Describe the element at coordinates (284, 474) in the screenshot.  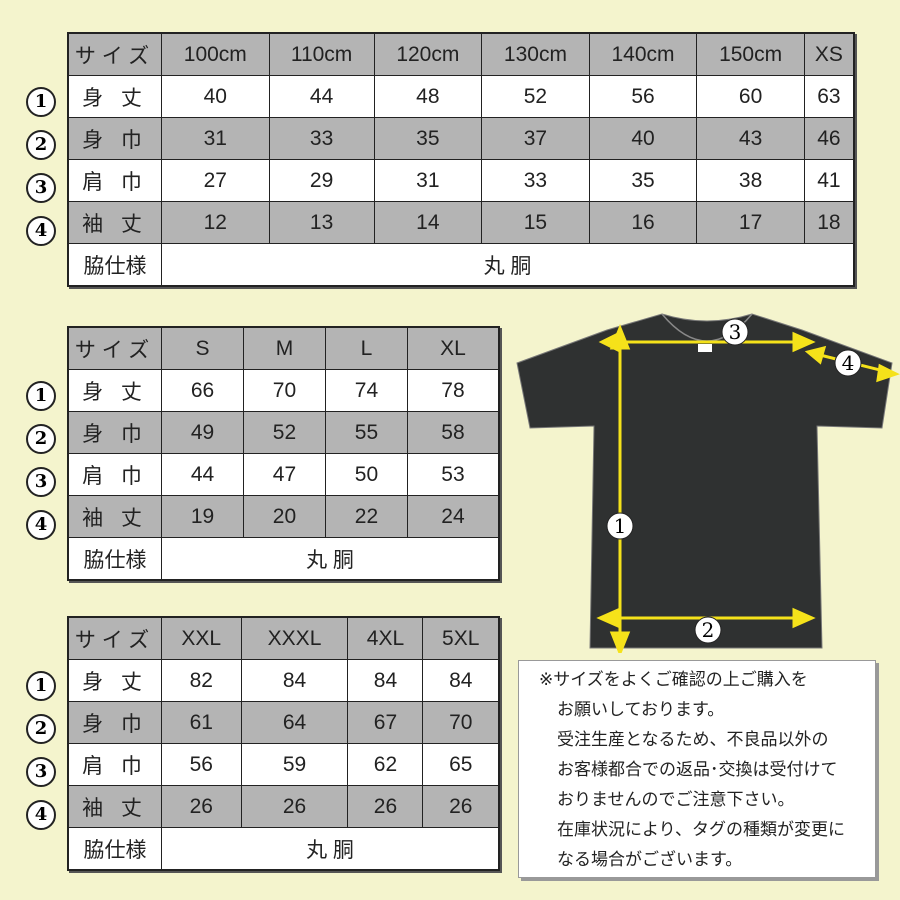
I see `table-cell: 47` at that location.